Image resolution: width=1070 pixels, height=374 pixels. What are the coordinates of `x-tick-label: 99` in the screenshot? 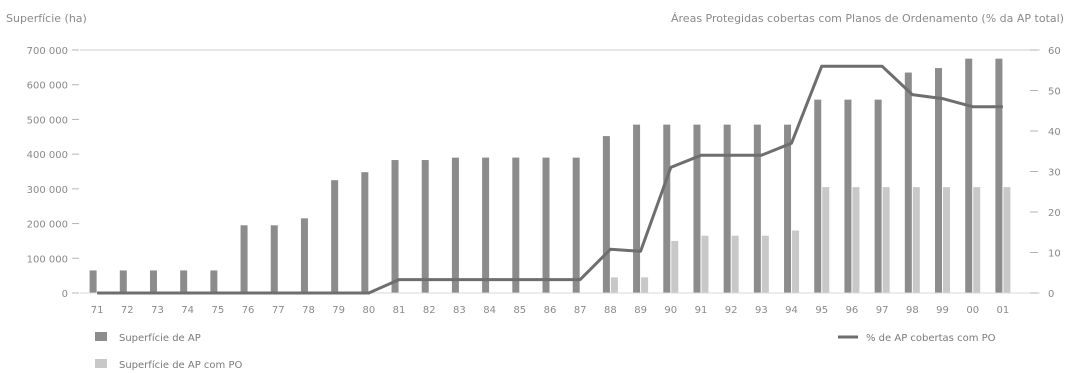 It's located at (942, 310).